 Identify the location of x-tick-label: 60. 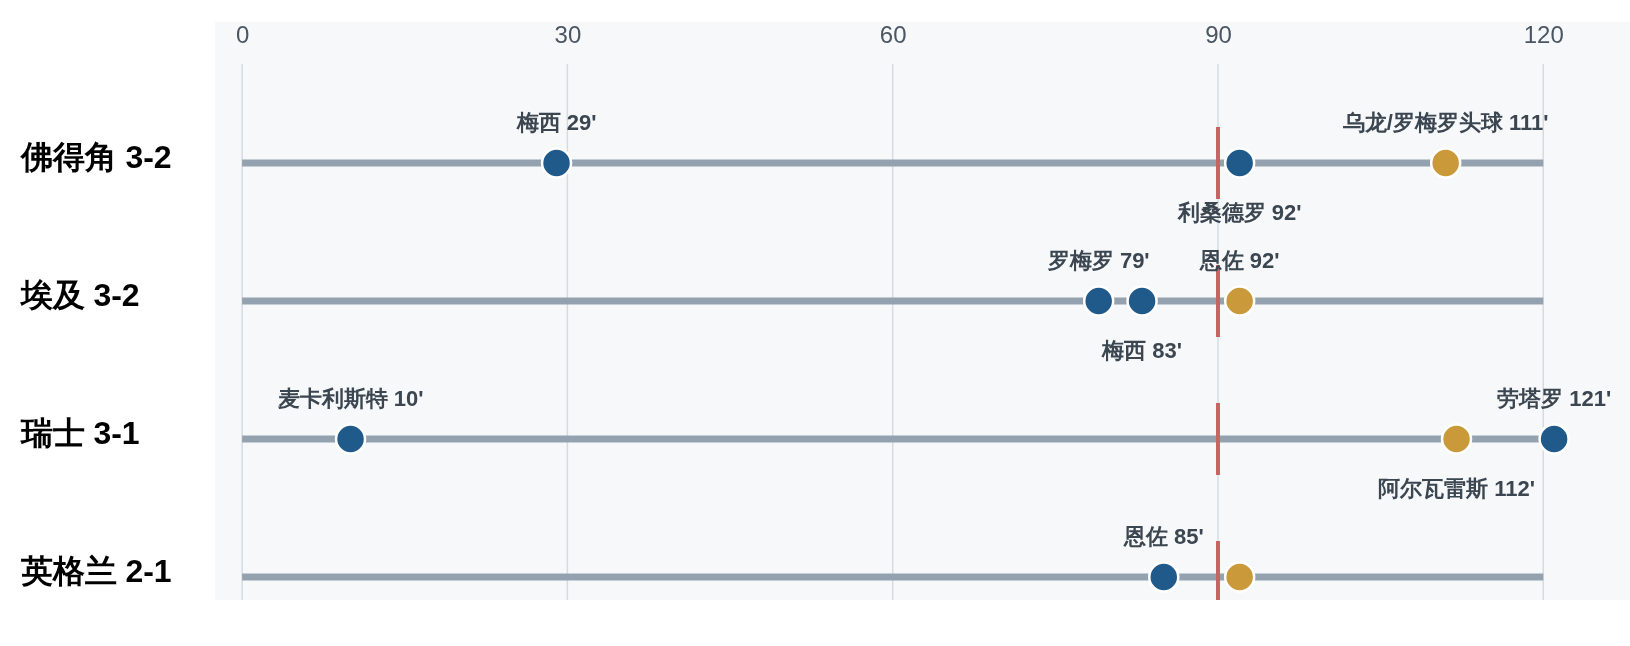
(893, 34).